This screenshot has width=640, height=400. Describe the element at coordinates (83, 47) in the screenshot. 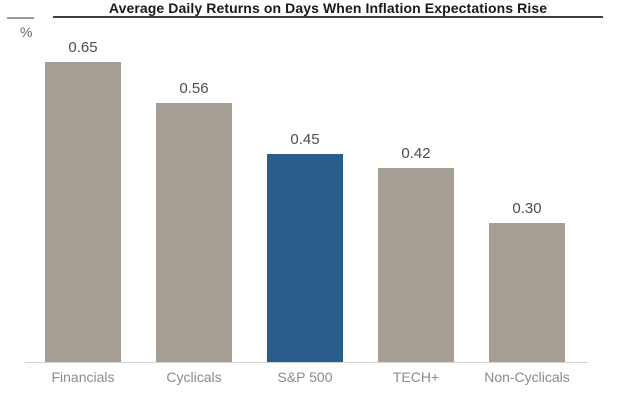

I see `value-label-financials: 0.65` at that location.